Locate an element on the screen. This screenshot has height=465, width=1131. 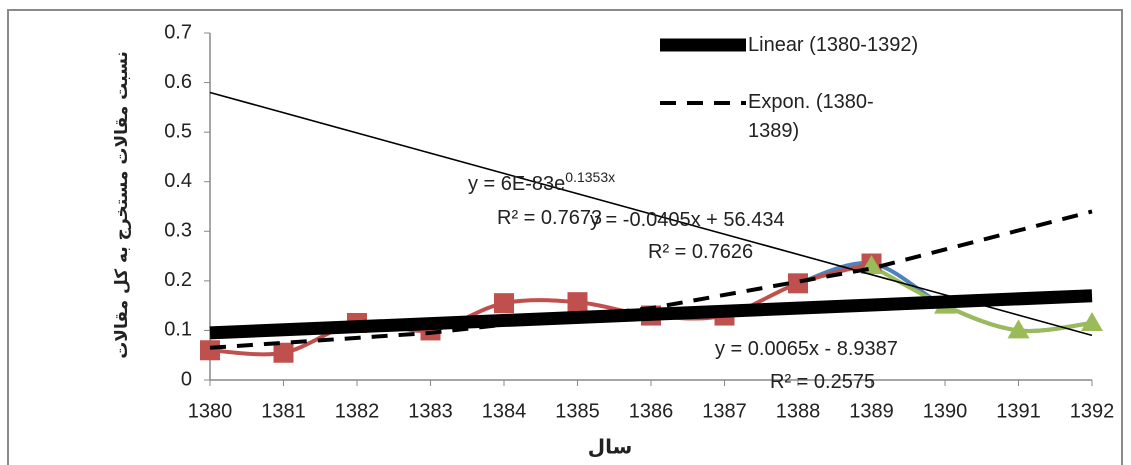
x-tick-label: 1390 is located at coordinates (945, 411).